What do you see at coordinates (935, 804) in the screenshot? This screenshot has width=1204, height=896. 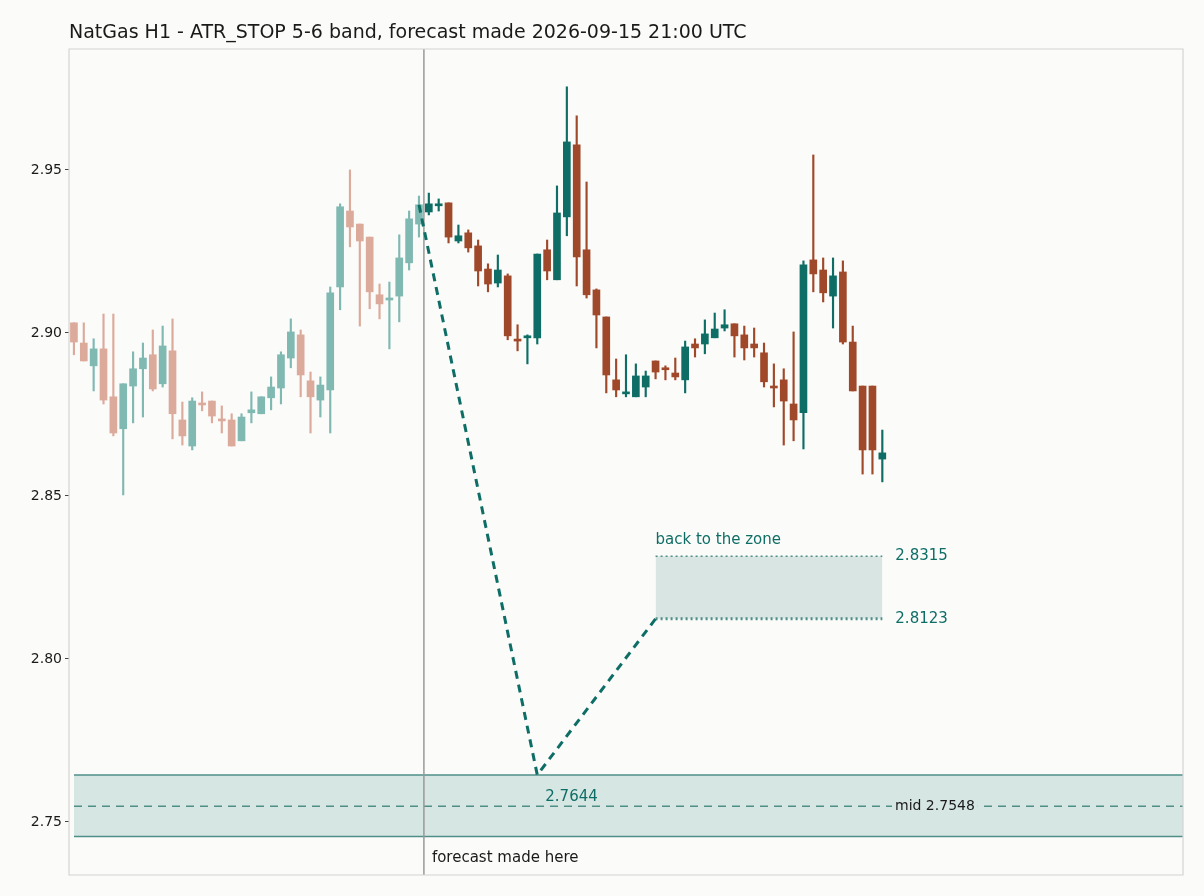 I see `ref-line-label: mid 2.7548` at bounding box center [935, 804].